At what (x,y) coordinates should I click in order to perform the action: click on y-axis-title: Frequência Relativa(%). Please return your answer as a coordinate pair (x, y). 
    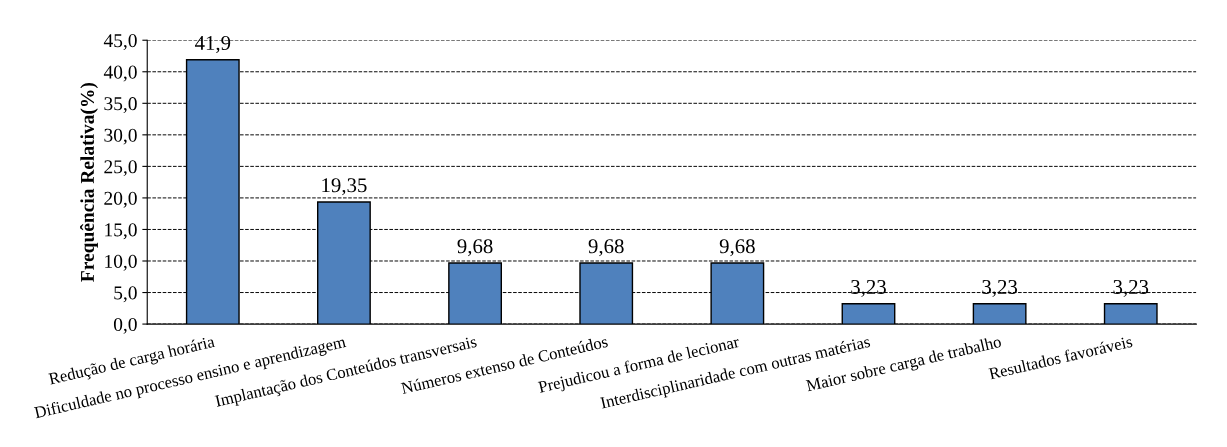
    Looking at the image, I should click on (89, 182).